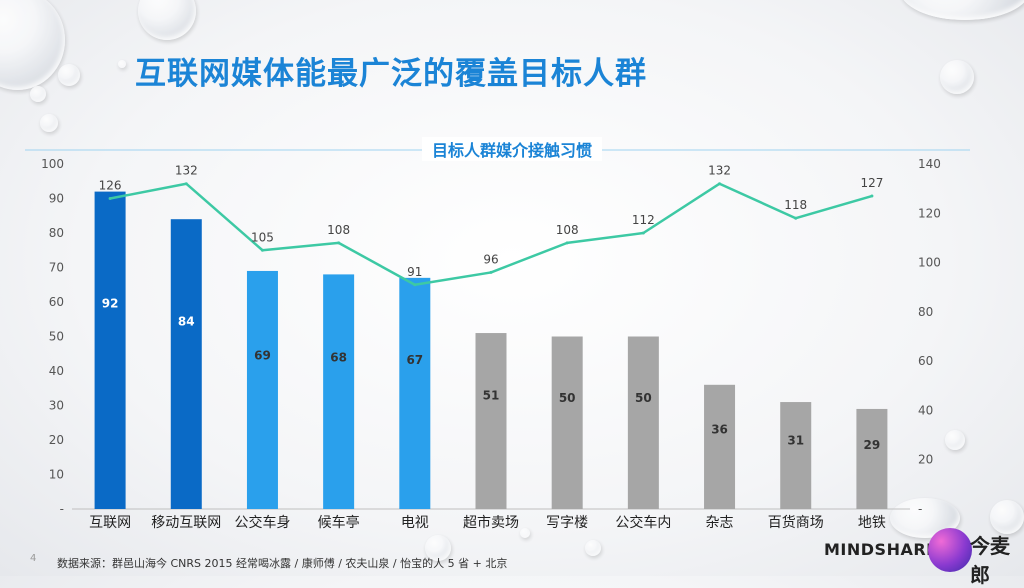 This screenshot has width=1024, height=588. What do you see at coordinates (110, 186) in the screenshot?
I see `line-value-label: 126` at bounding box center [110, 186].